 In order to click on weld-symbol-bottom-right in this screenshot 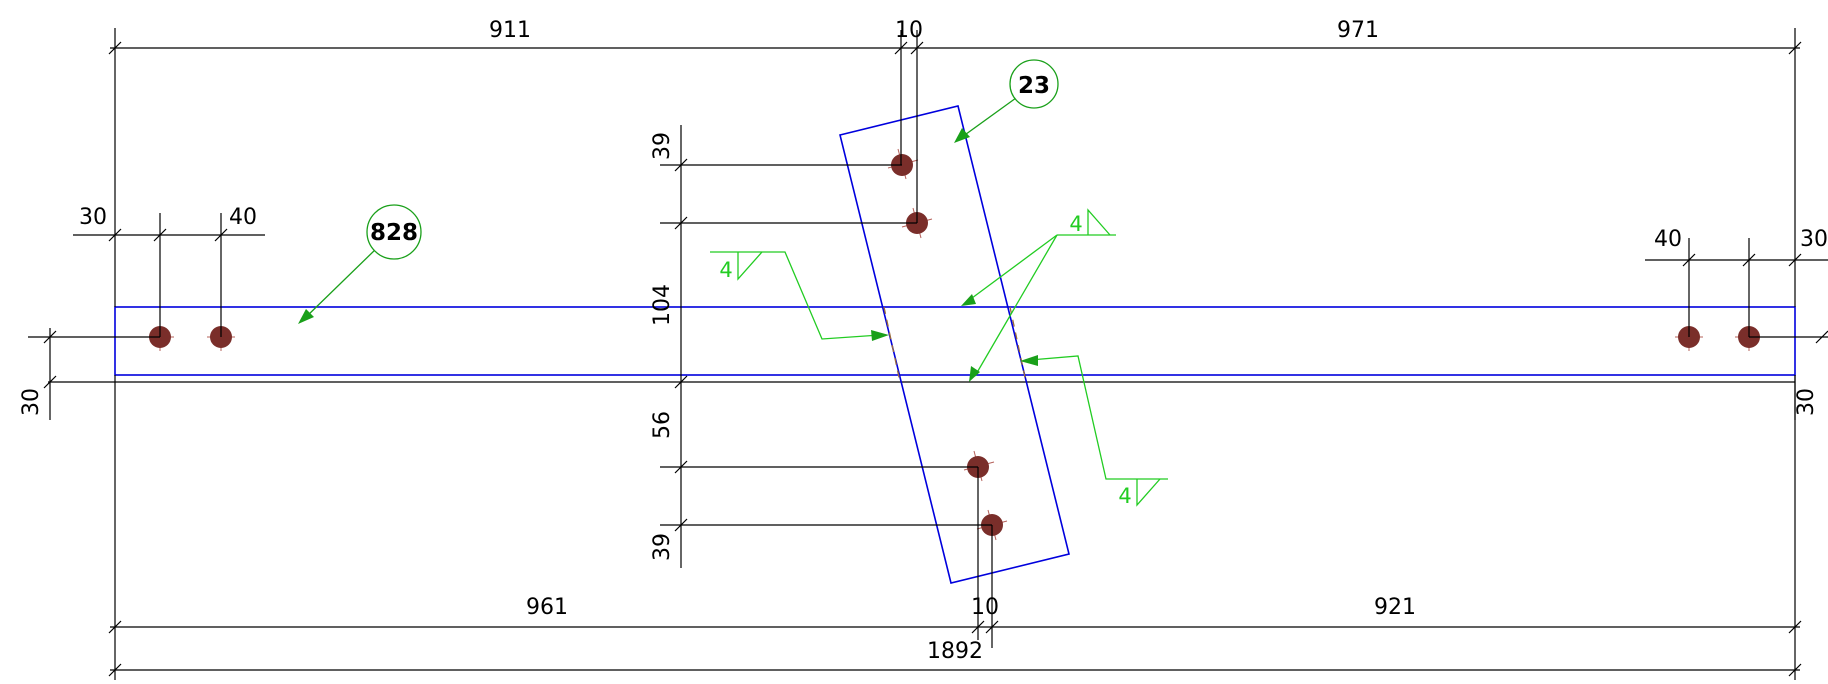, I will do `click(1094, 431)`.